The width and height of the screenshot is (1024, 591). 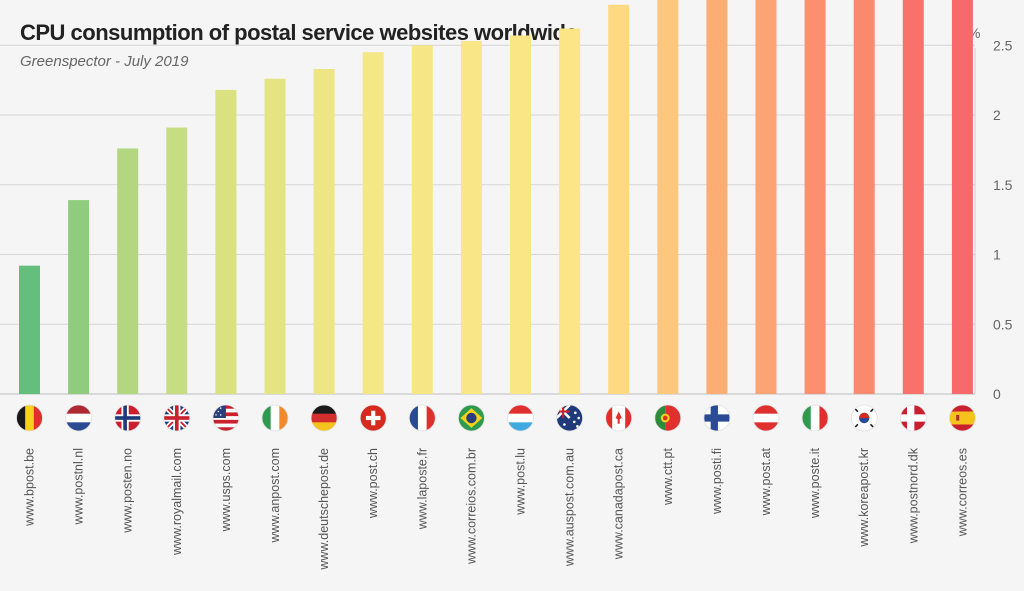 I want to click on flag-denmark-icon, so click(x=913, y=418).